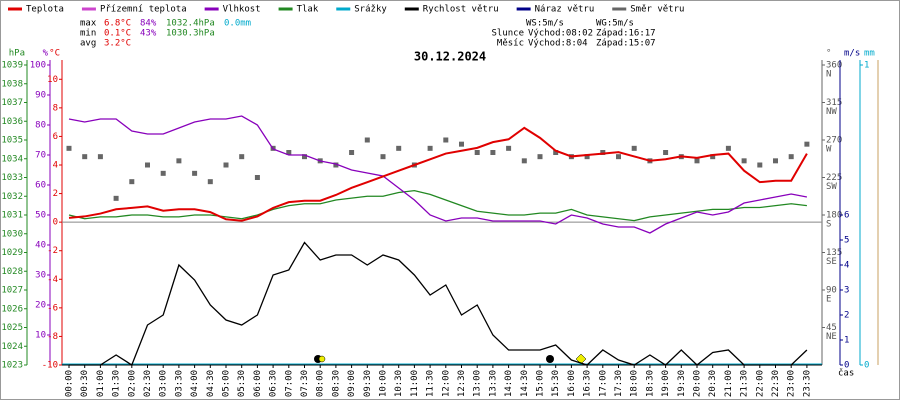  Describe the element at coordinates (12, 272) in the screenshot. I see `y-tick-label: 1028` at that location.